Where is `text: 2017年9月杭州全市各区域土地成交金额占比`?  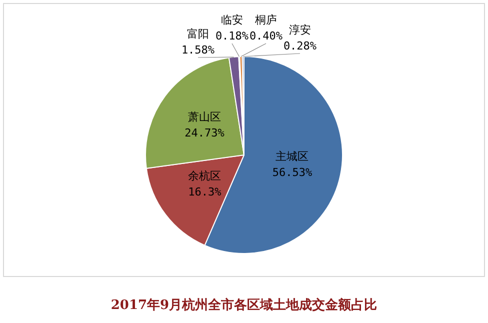 text: 2017年9月杭州全市各区域土地成交金额占比 is located at coordinates (244, 305).